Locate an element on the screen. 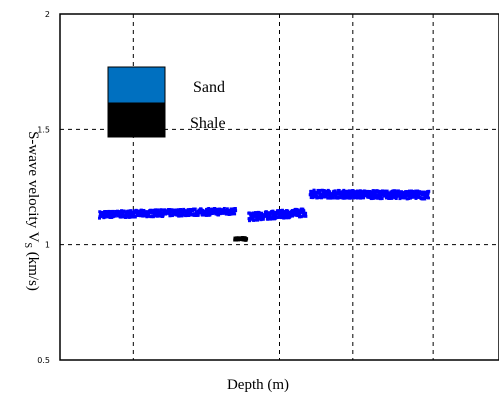 The image size is (499, 396). legend-swatch-shale is located at coordinates (136, 120).